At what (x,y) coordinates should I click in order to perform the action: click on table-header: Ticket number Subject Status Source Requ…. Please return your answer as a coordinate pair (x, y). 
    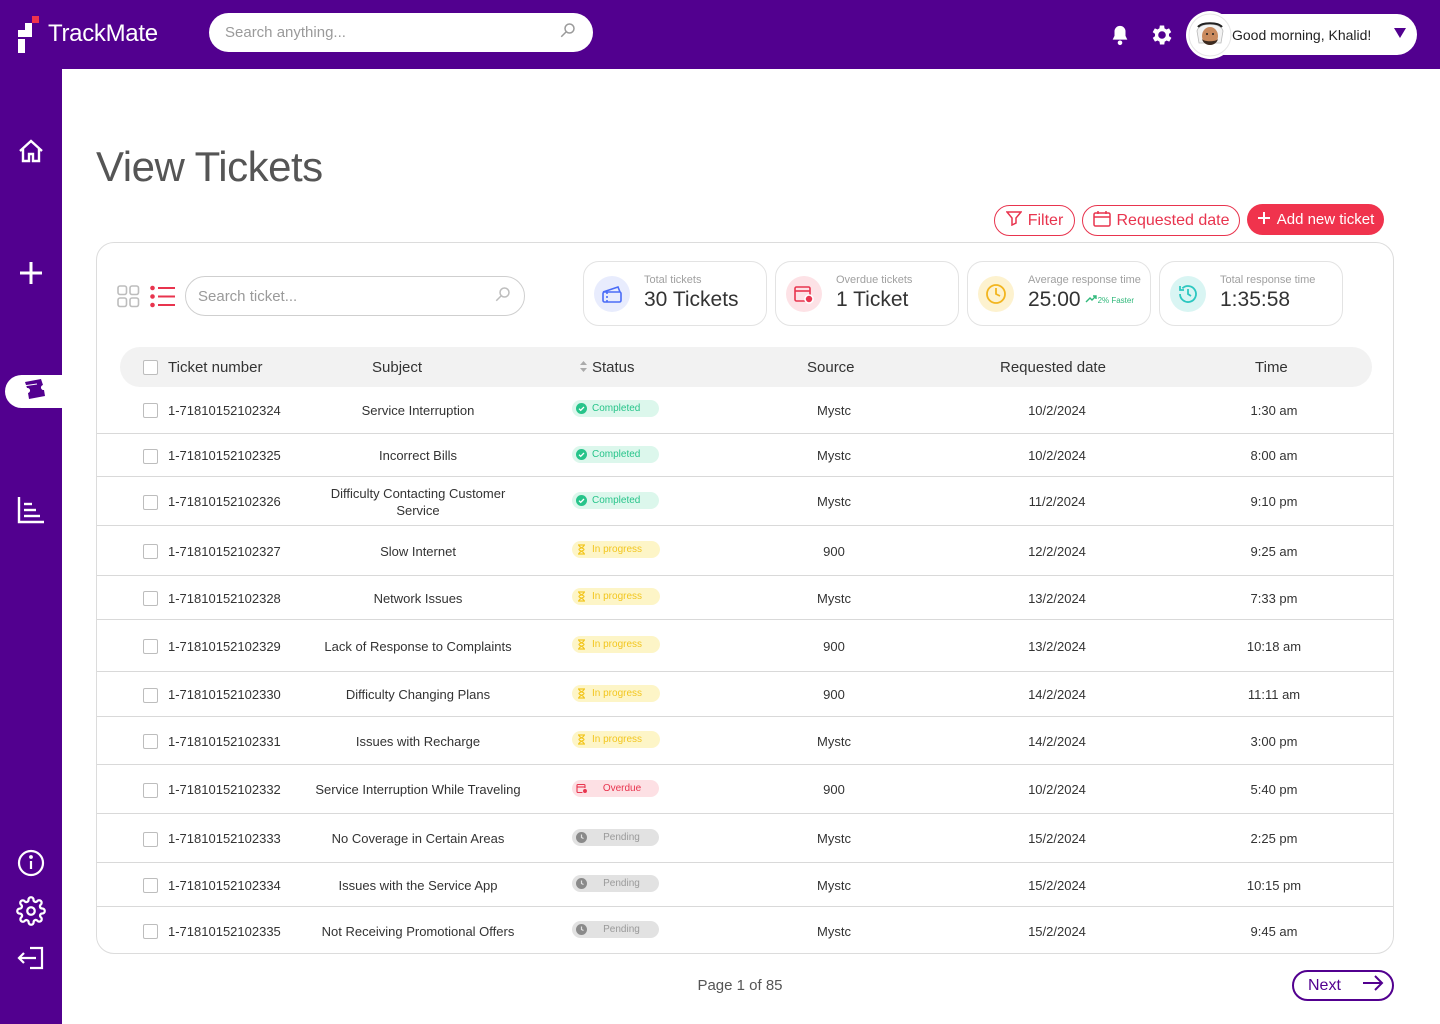
    Looking at the image, I should click on (746, 367).